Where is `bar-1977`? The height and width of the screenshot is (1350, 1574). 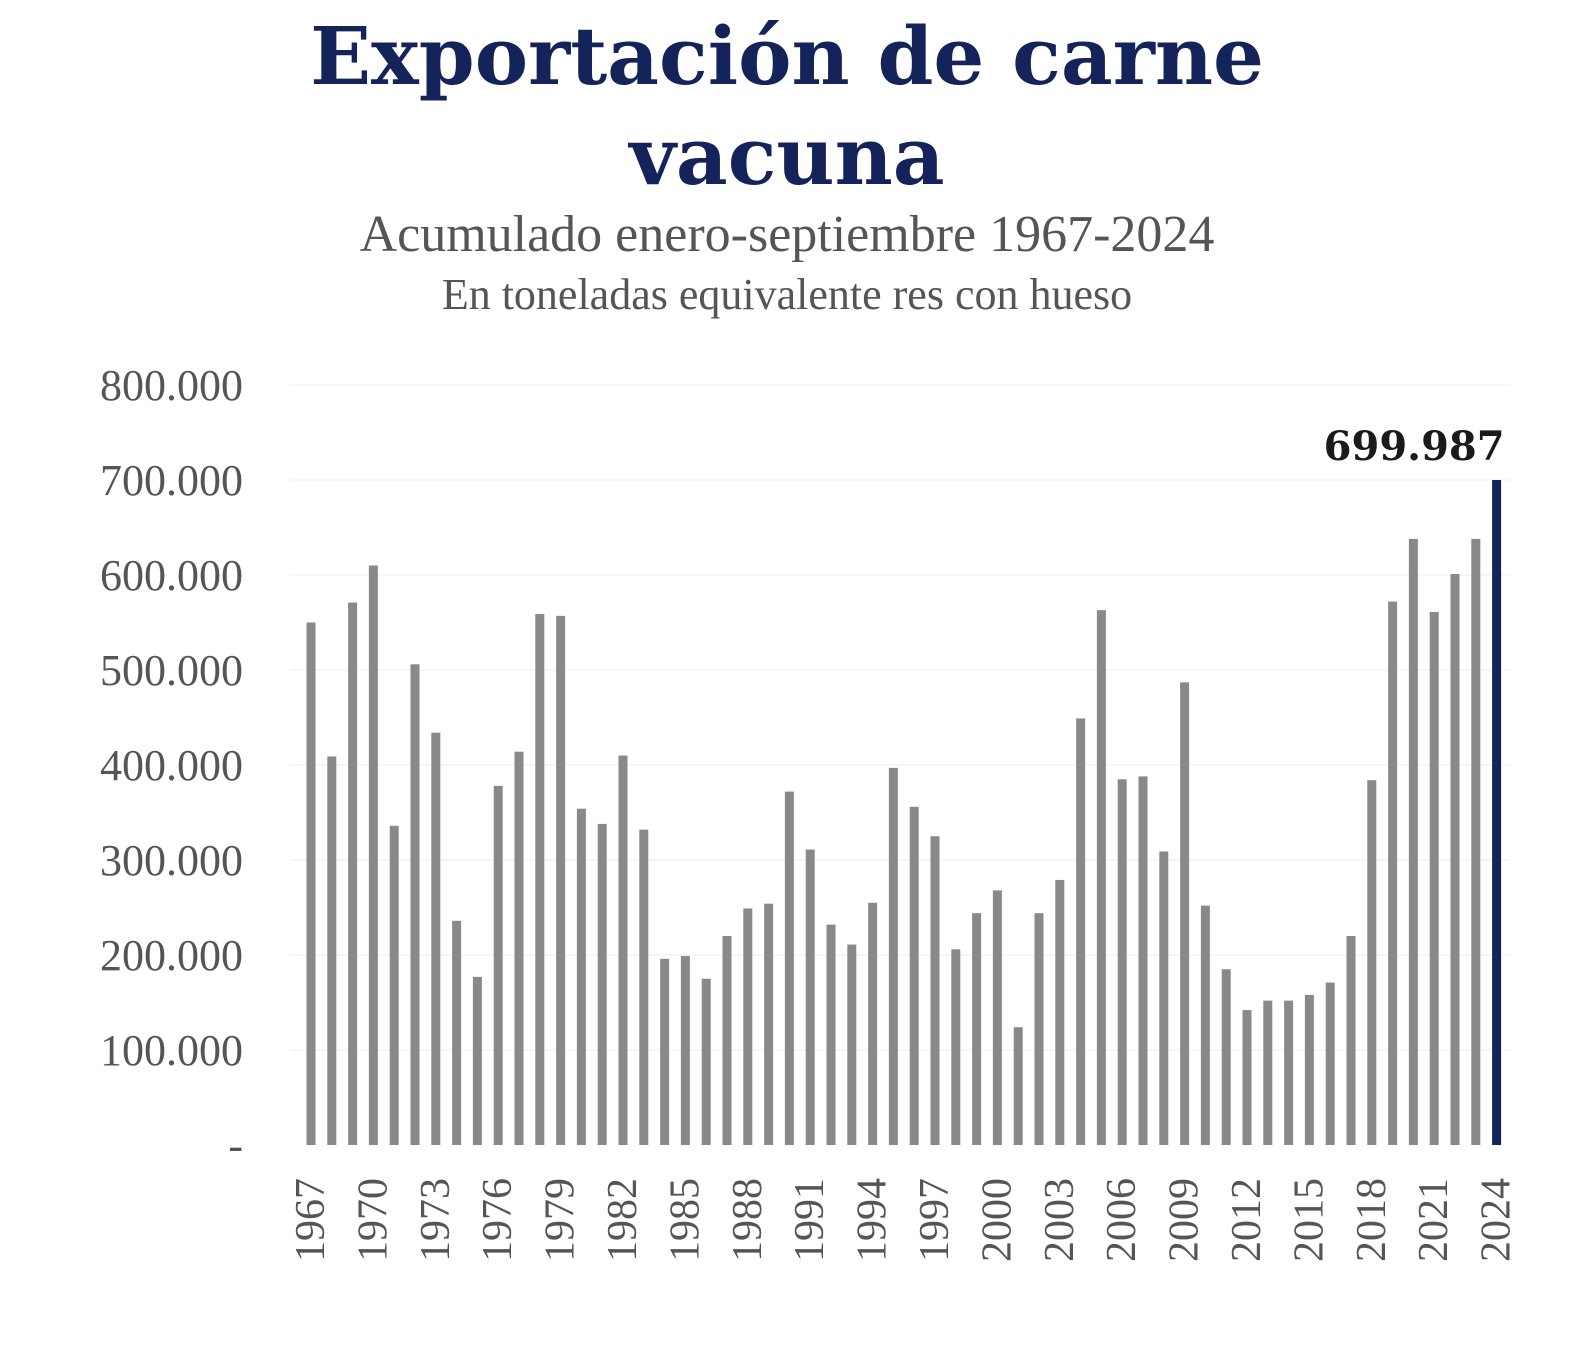
bar-1977 is located at coordinates (519, 948).